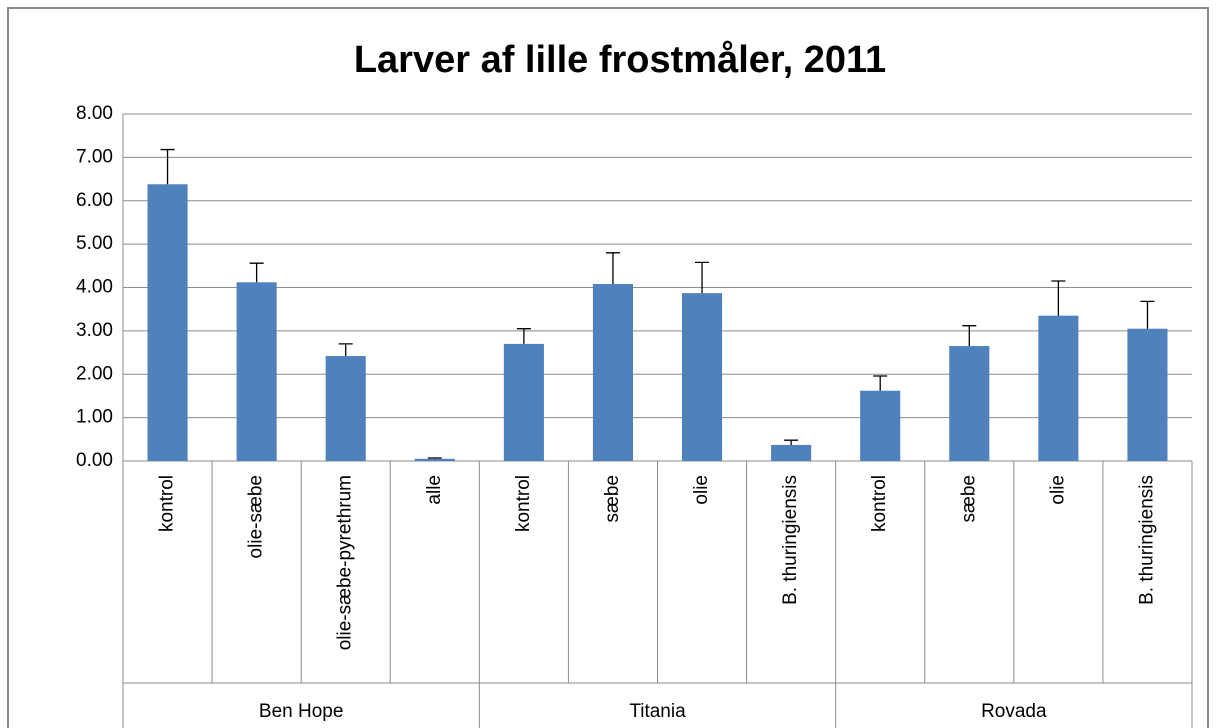  What do you see at coordinates (1014, 711) in the screenshot?
I see `group-label: Rovada` at bounding box center [1014, 711].